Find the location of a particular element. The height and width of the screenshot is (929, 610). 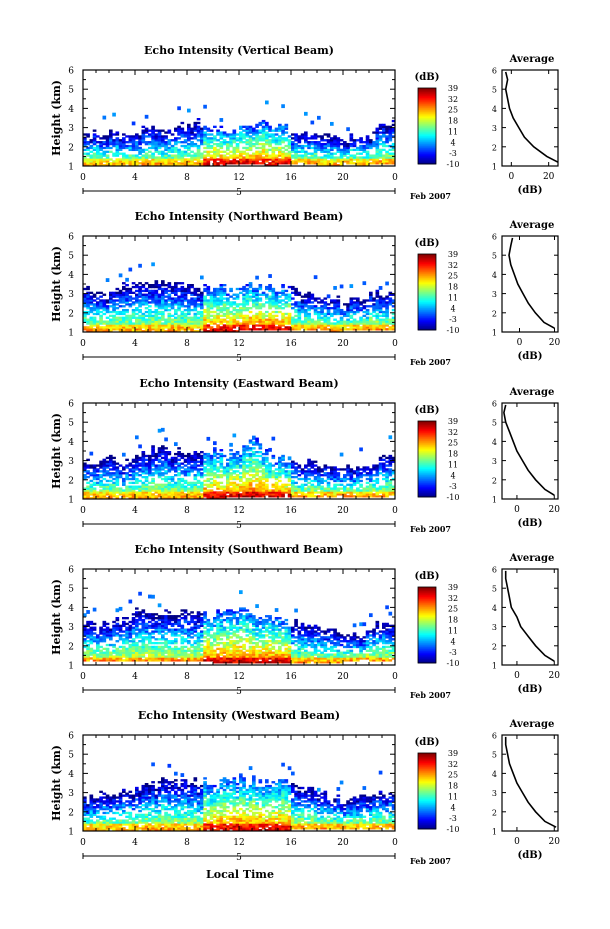

y-tick-label: 6 is located at coordinates (71, 571).